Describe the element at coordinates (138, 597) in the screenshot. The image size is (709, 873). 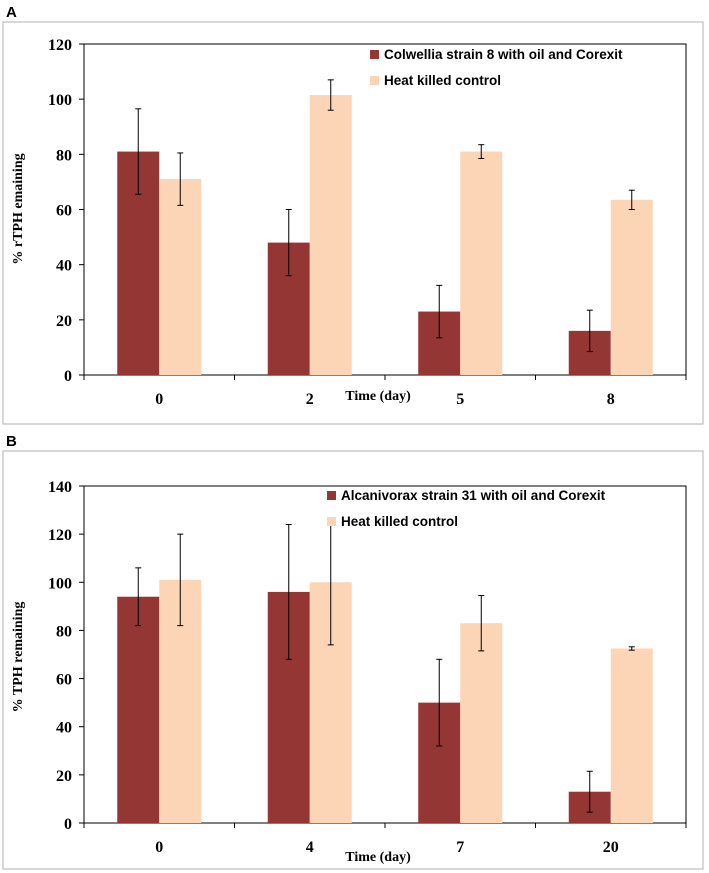
I see `panel-b-error-bar-series1-cat1` at that location.